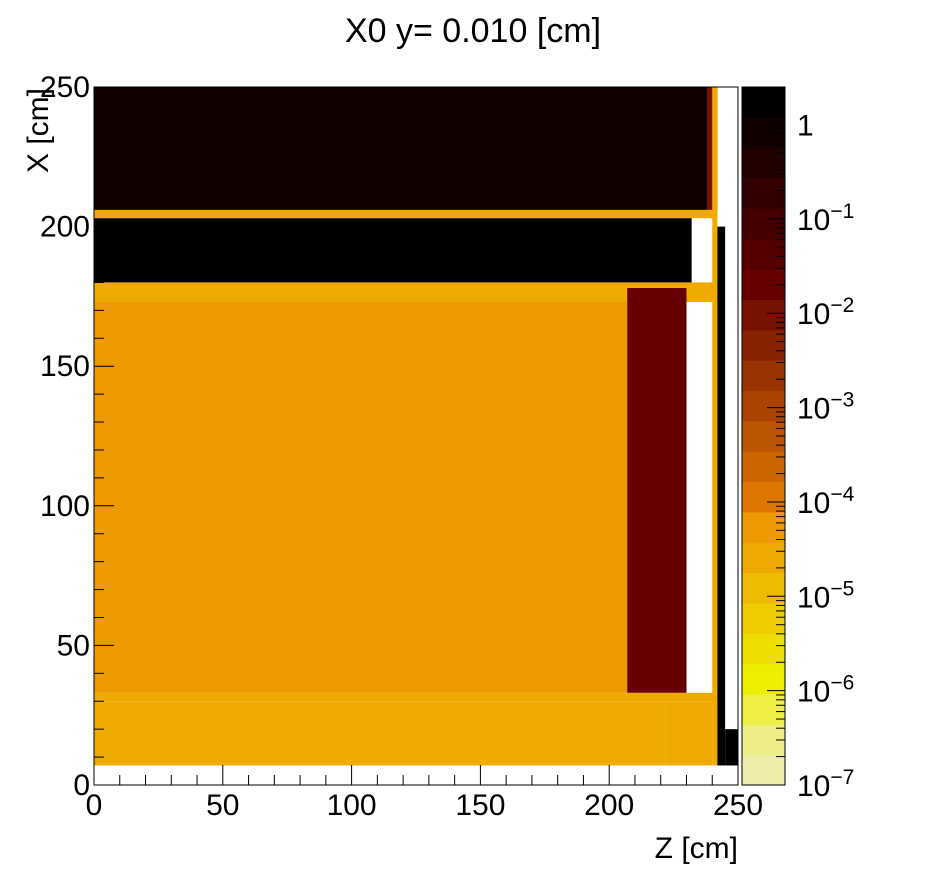 This screenshot has height=872, width=946. I want to click on color-scale-label: 10⁻², so click(825, 312).